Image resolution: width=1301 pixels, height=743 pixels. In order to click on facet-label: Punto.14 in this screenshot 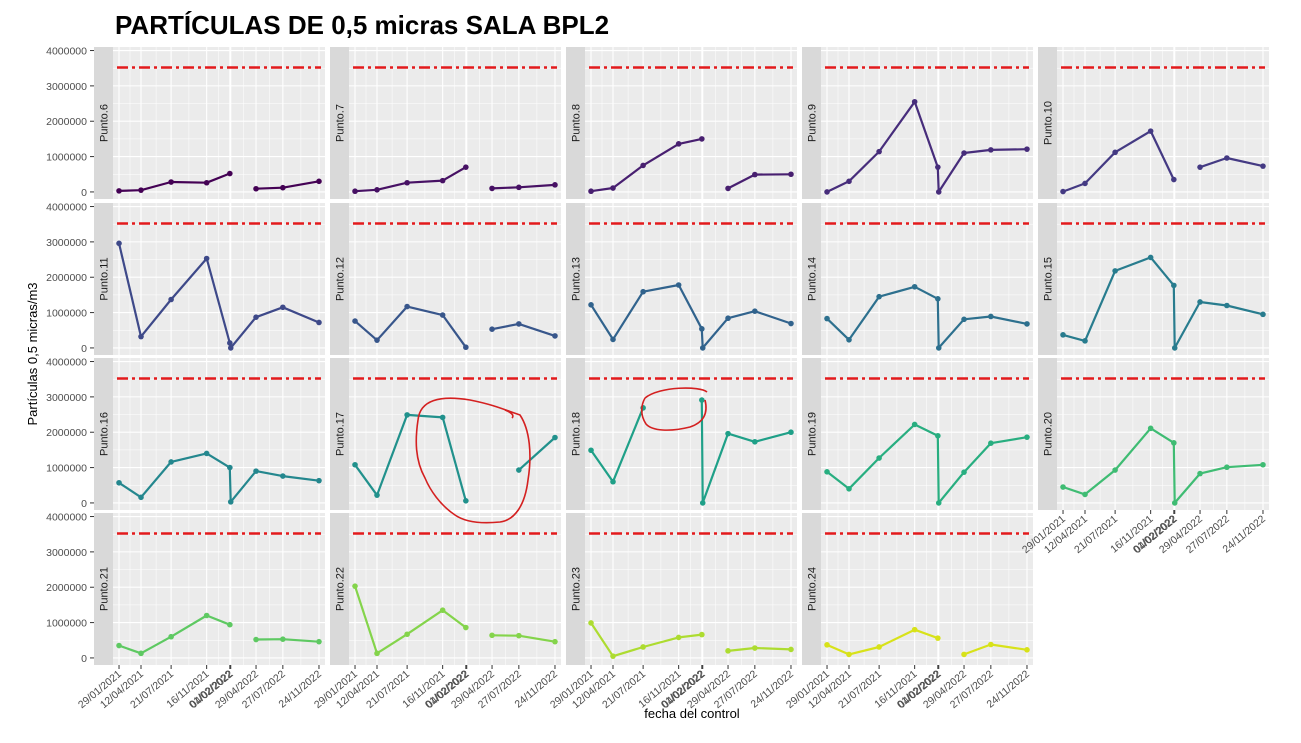, I will do `click(813, 279)`.